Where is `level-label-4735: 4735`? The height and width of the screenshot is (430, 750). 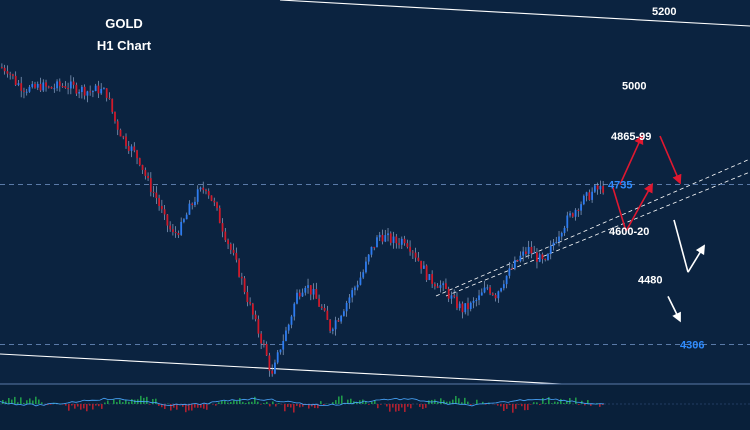
level-label-4735: 4735 is located at coordinates (620, 186).